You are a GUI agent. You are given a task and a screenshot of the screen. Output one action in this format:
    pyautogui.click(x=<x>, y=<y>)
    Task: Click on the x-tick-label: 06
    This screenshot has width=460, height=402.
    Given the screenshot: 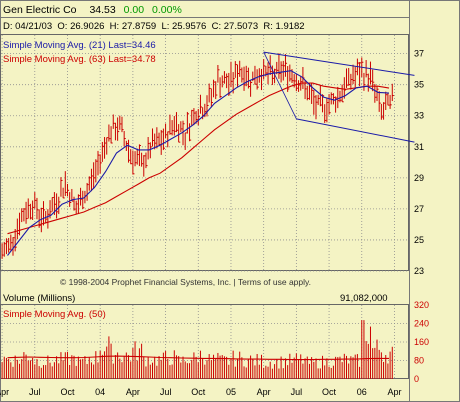 What is the action you would take?
    pyautogui.click(x=362, y=392)
    